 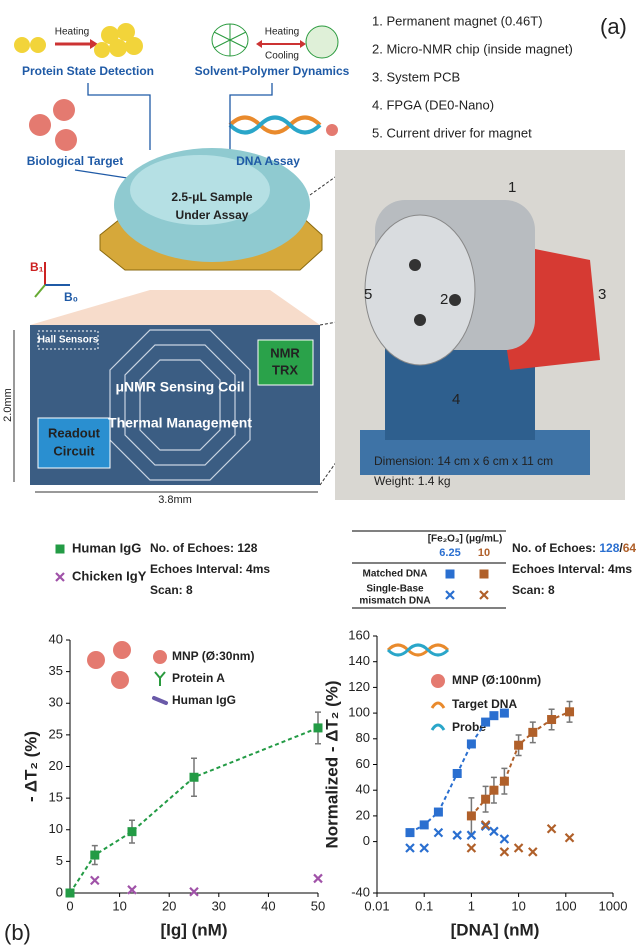 What do you see at coordinates (318, 905) in the screenshot?
I see `x-tick-label: 50` at bounding box center [318, 905].